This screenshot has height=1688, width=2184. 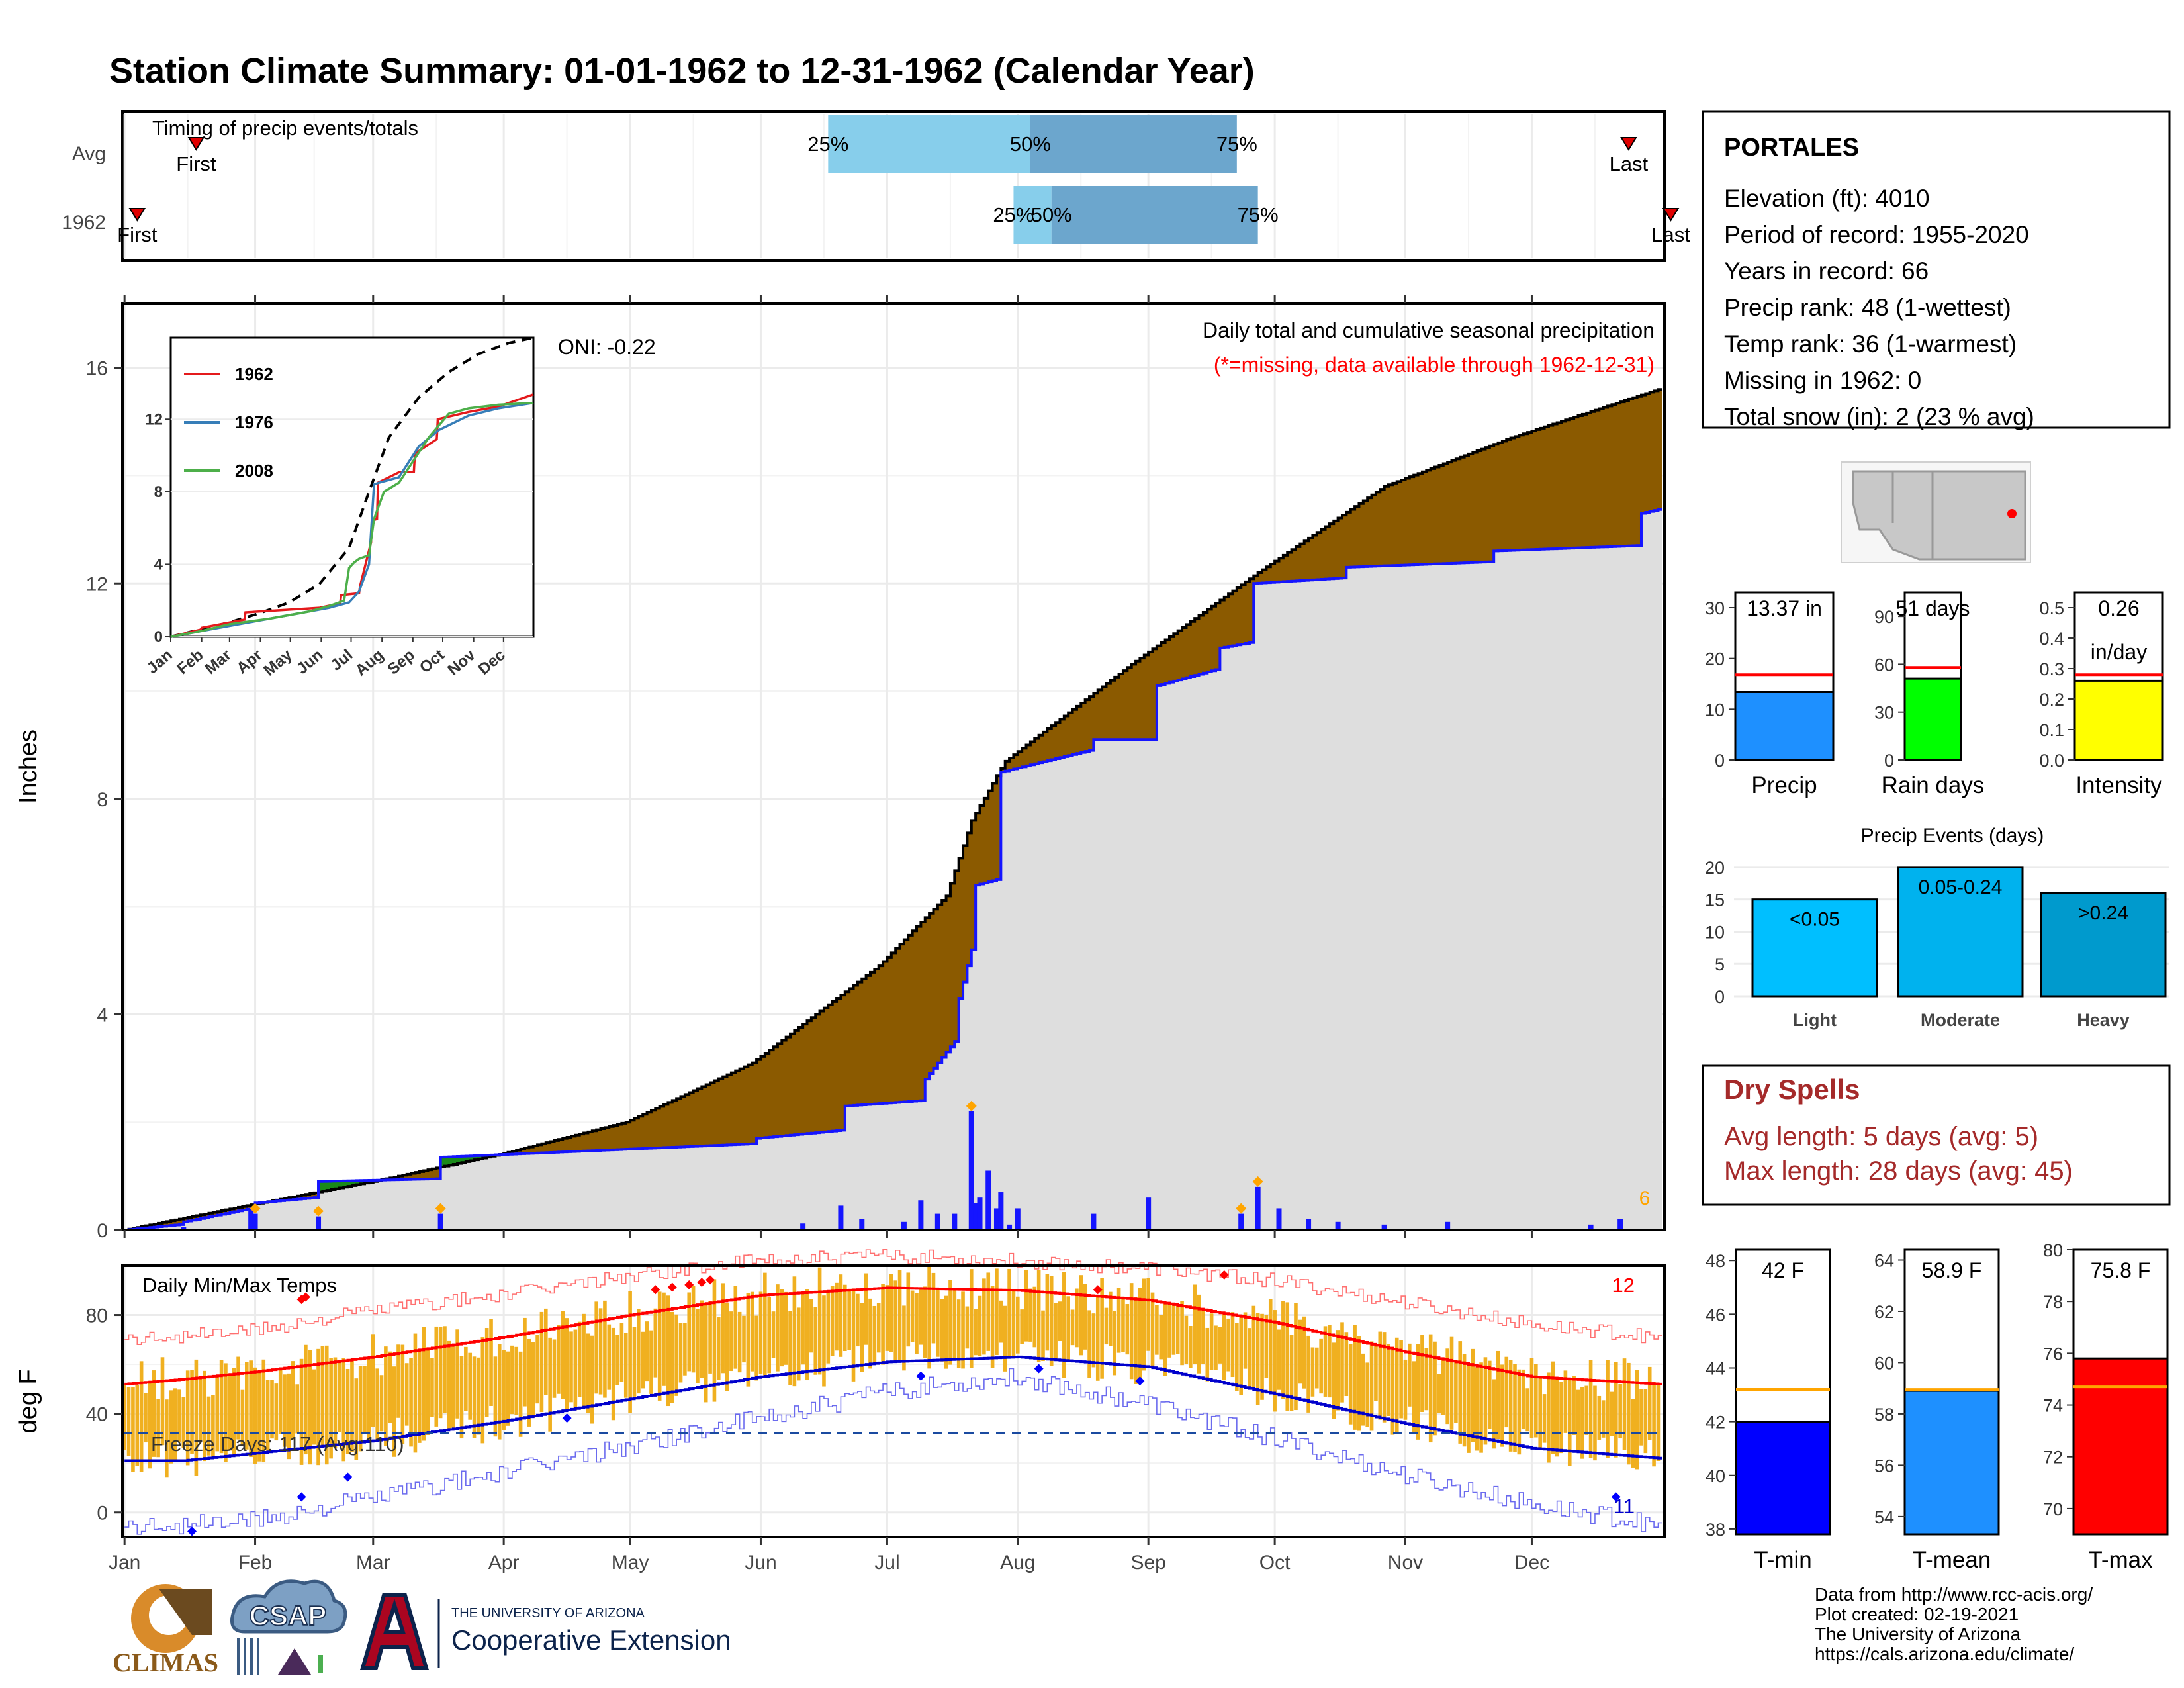 I want to click on record-high-marker, so click(x=1224, y=1275).